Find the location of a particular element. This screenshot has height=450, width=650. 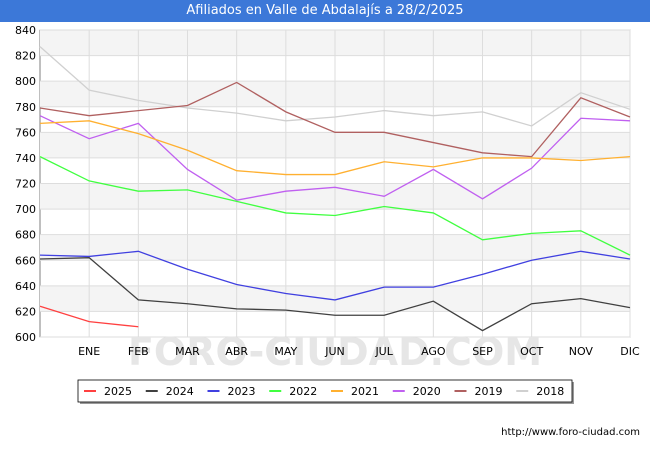

y-tick-label: 760 is located at coordinates (25, 132).